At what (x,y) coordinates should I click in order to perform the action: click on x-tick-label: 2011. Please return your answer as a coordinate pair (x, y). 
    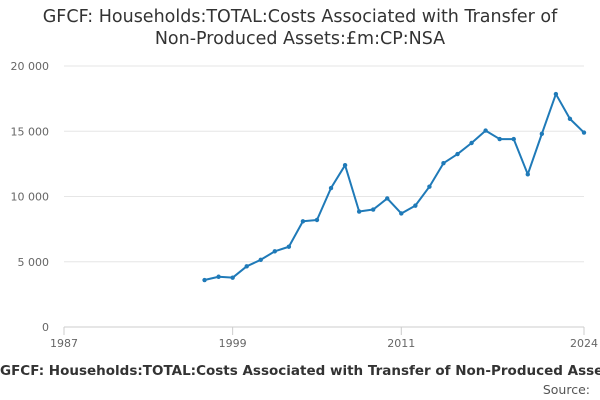
    Looking at the image, I should click on (401, 343).